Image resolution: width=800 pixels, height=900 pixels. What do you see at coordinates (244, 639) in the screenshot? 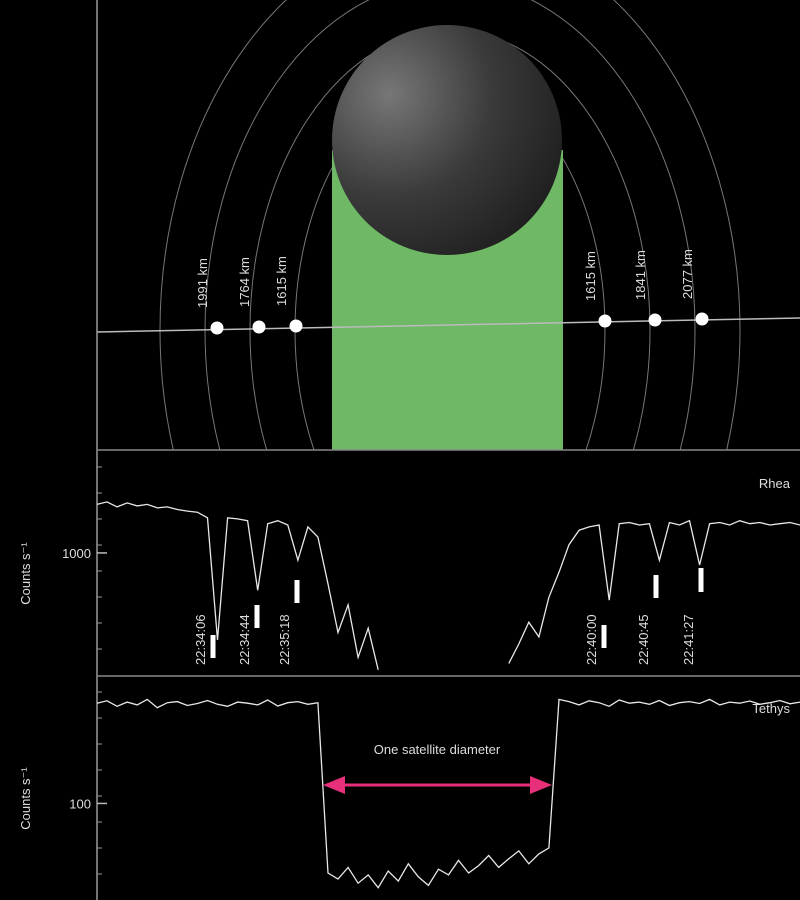
I see `time-label: 22:34:44` at bounding box center [244, 639].